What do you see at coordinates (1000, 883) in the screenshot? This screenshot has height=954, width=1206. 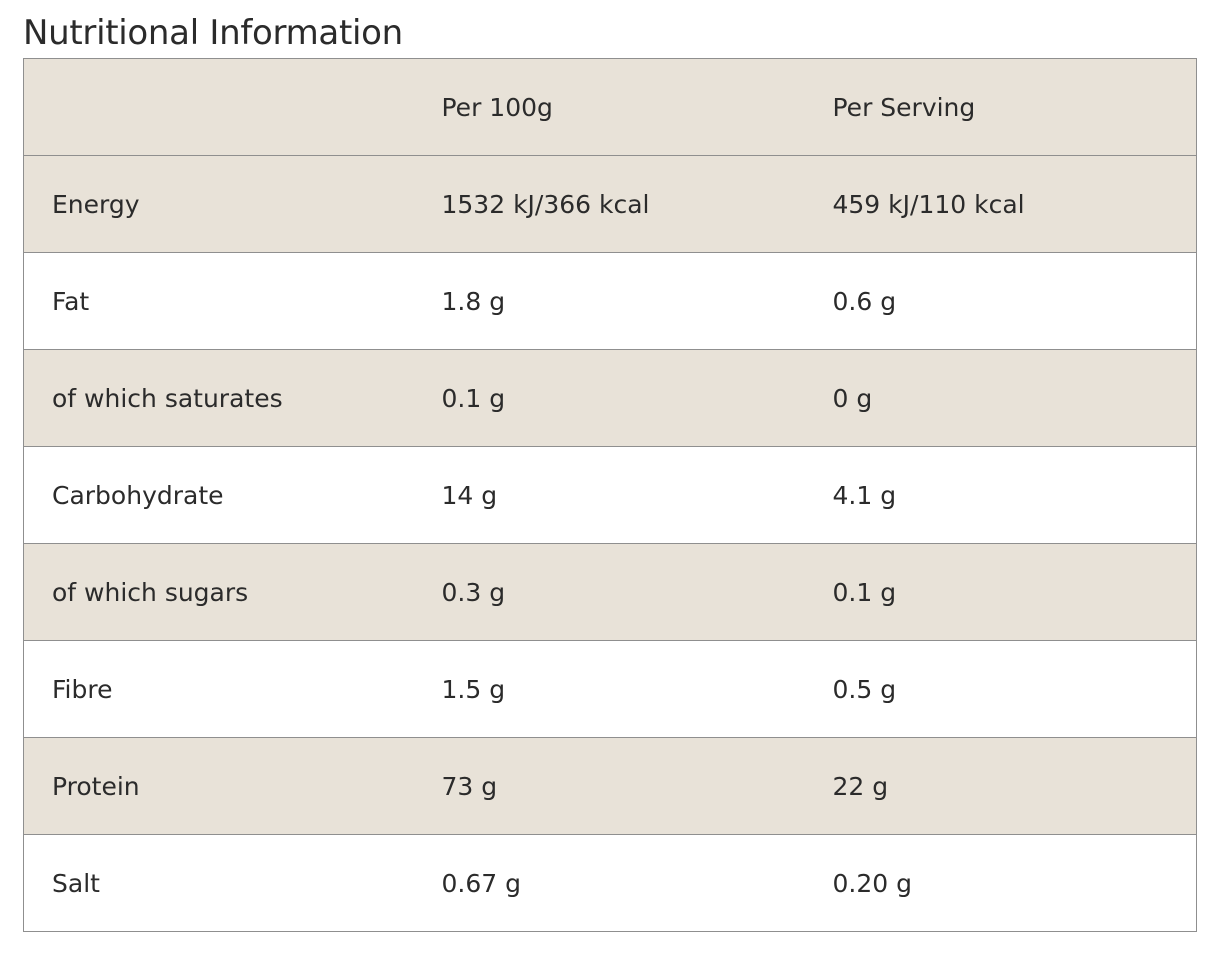 I see `per-serving-value: 0.20 g` at bounding box center [1000, 883].